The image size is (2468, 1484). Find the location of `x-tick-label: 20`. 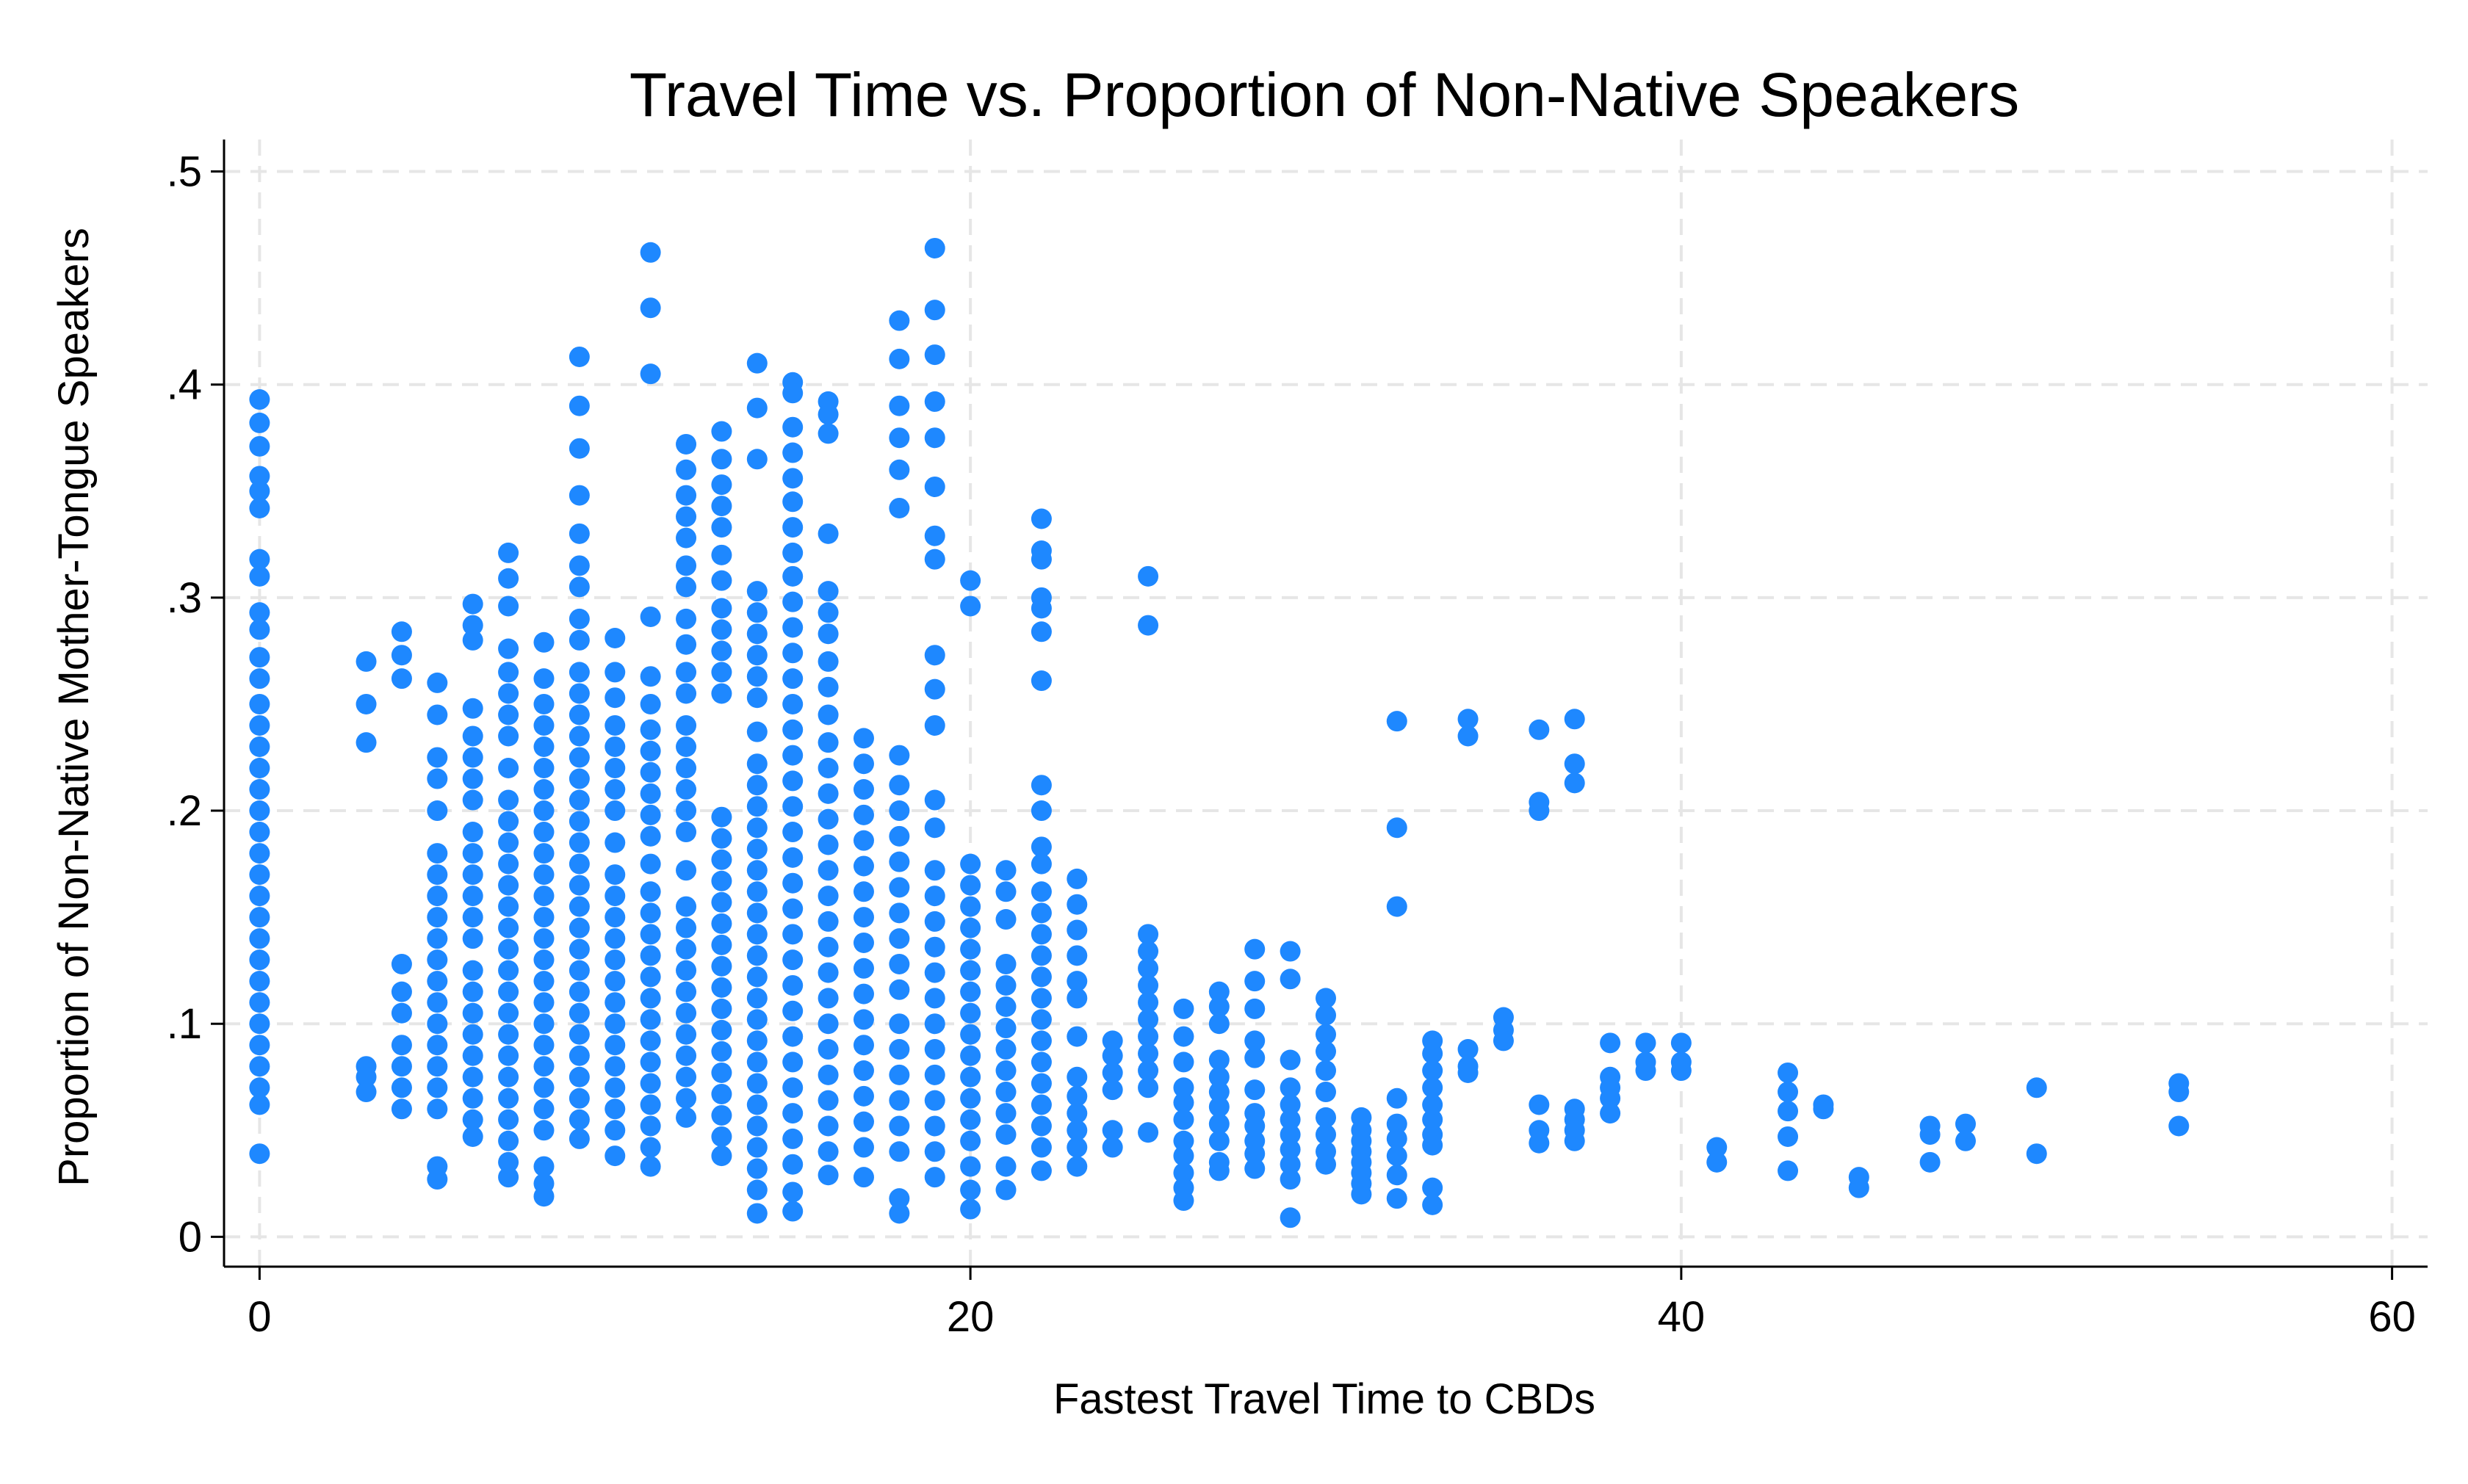

x-tick-label: 20 is located at coordinates (971, 1317).